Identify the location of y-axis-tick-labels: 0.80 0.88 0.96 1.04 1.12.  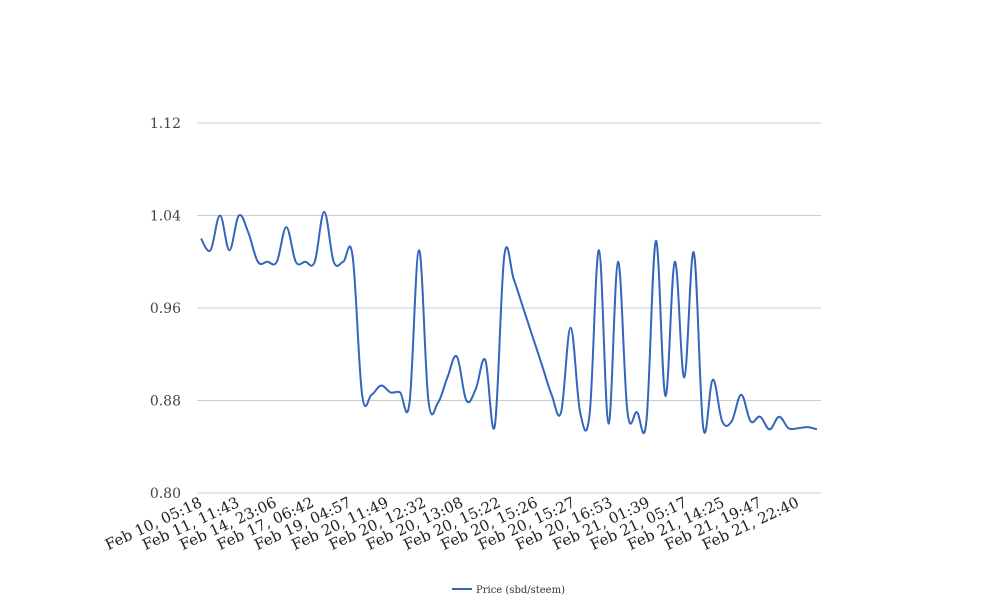
(165, 309).